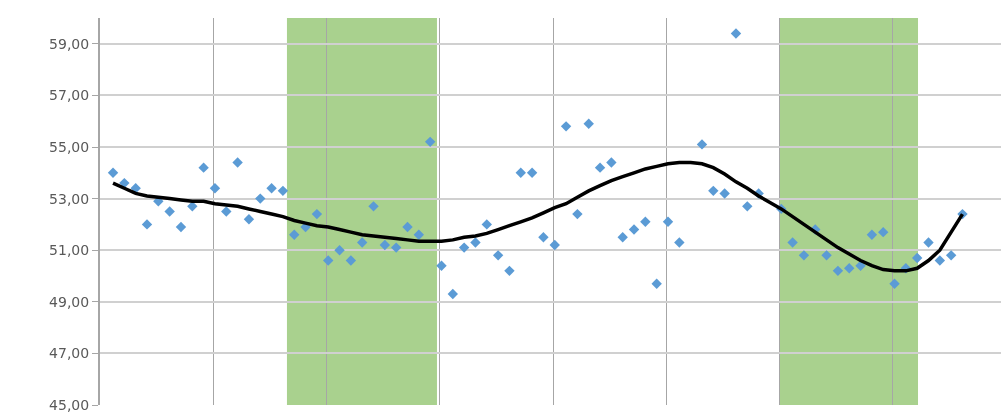 This screenshot has height=417, width=1001. Describe the element at coordinates (69, 198) in the screenshot. I see `y-tick-label: 53,00` at that location.